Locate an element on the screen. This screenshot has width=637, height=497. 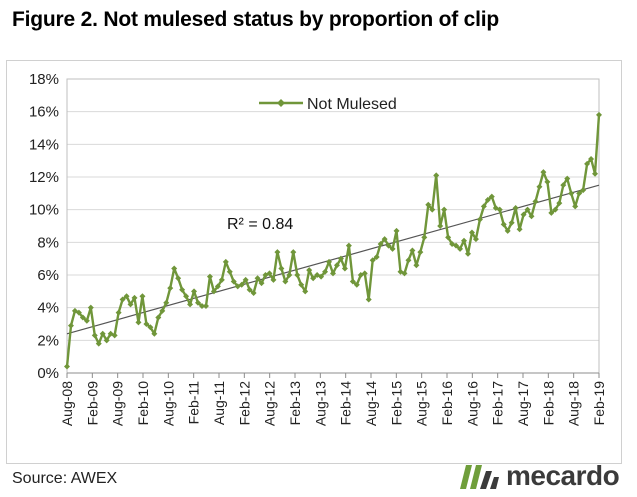
x-tick-label: Aug-16 is located at coordinates (472, 403).